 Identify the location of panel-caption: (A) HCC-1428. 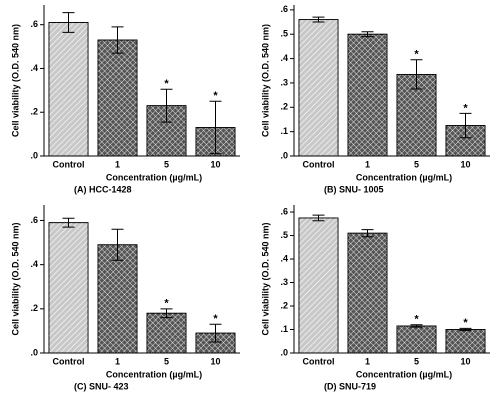
(103, 189).